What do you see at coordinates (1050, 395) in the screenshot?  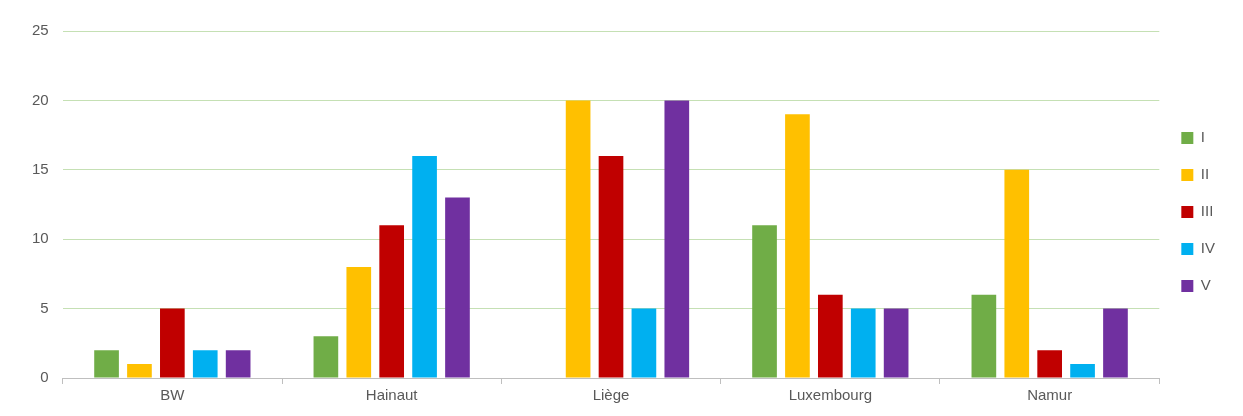 I see `x-tick-label: Namur` at bounding box center [1050, 395].